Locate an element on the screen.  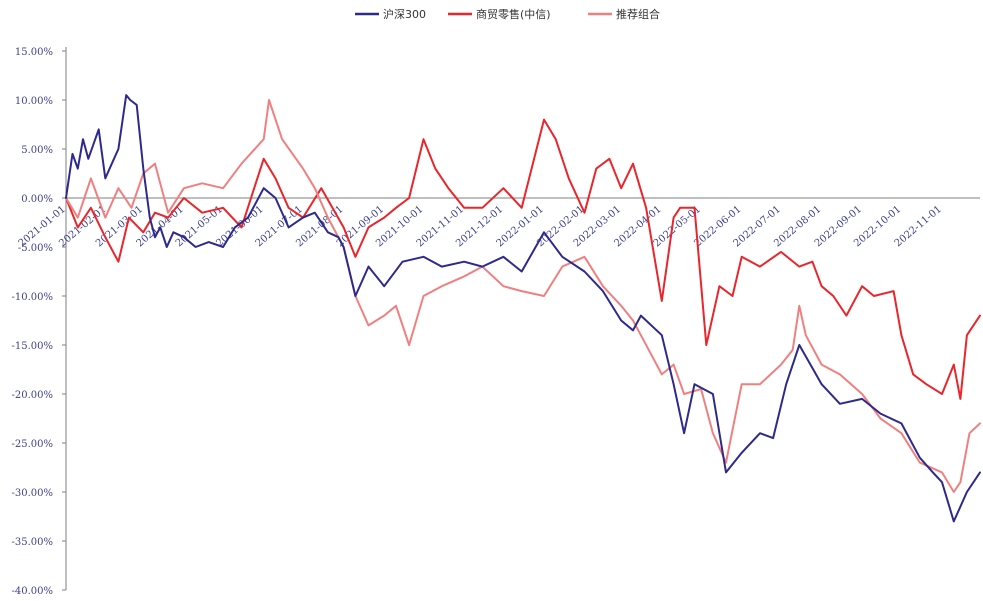
y-tick-label: -35.00% is located at coordinates (32, 542).